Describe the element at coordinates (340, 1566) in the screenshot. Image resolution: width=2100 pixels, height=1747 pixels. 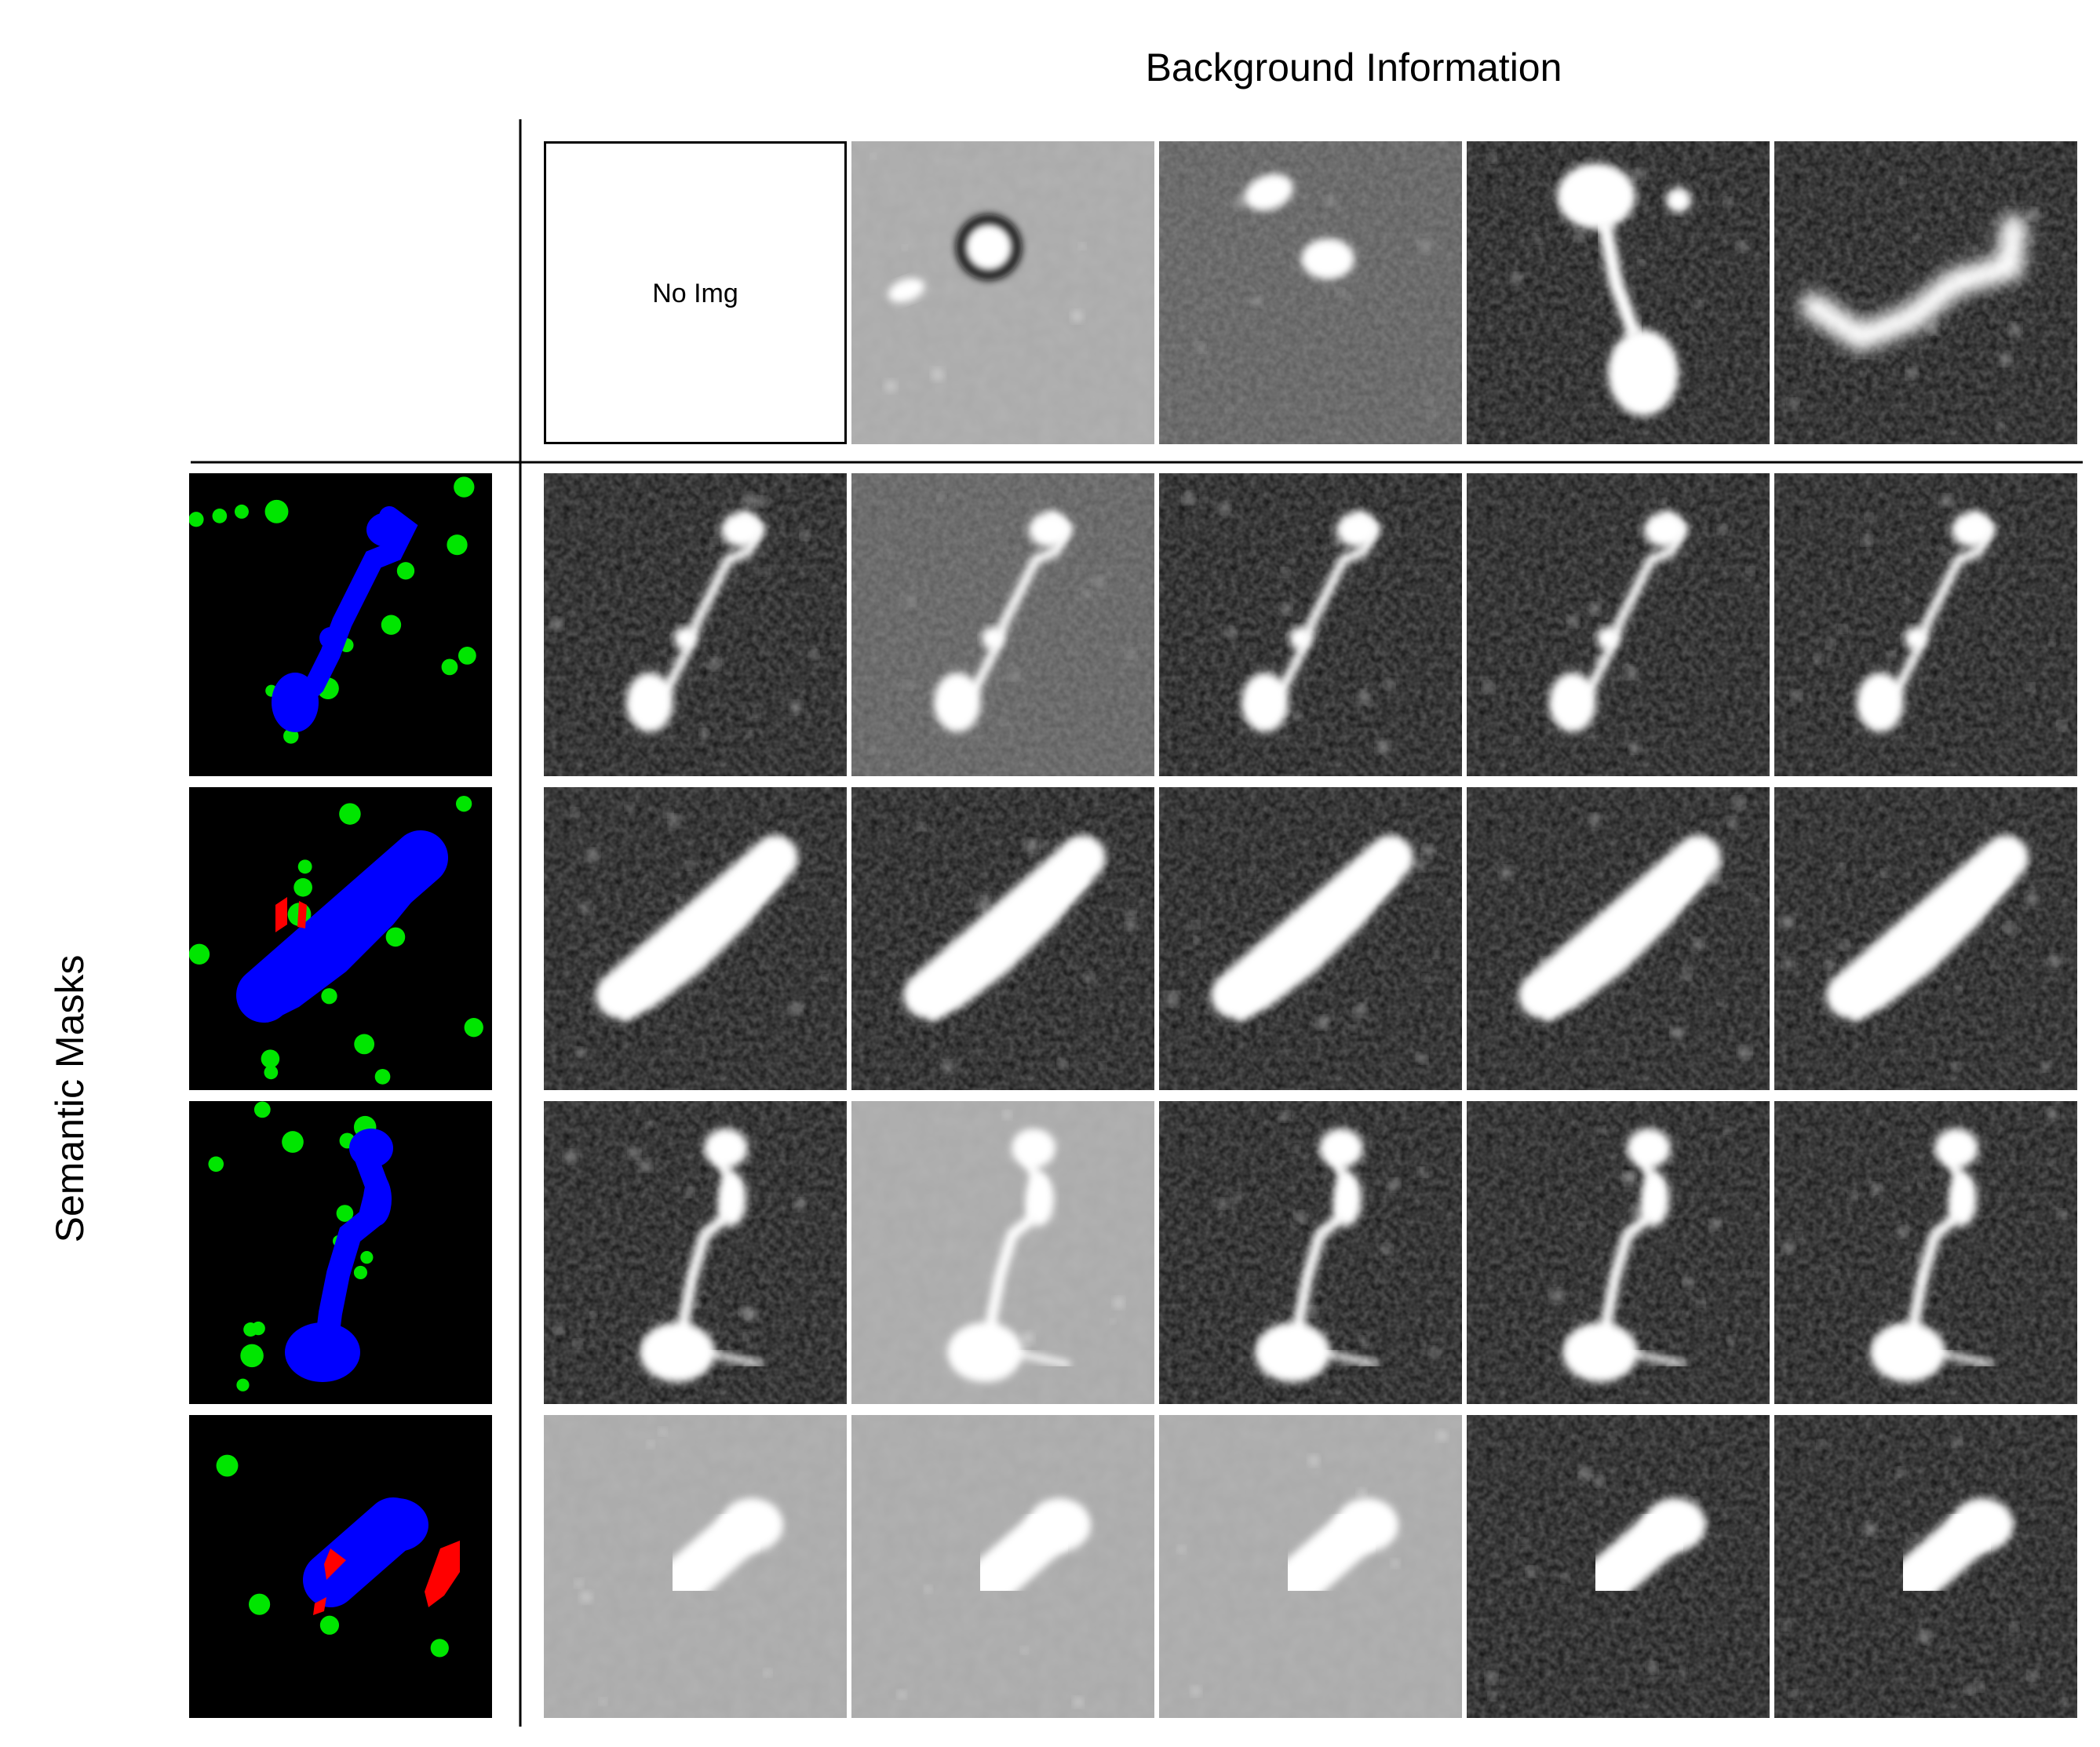
I see `semantic-mask-tile` at that location.